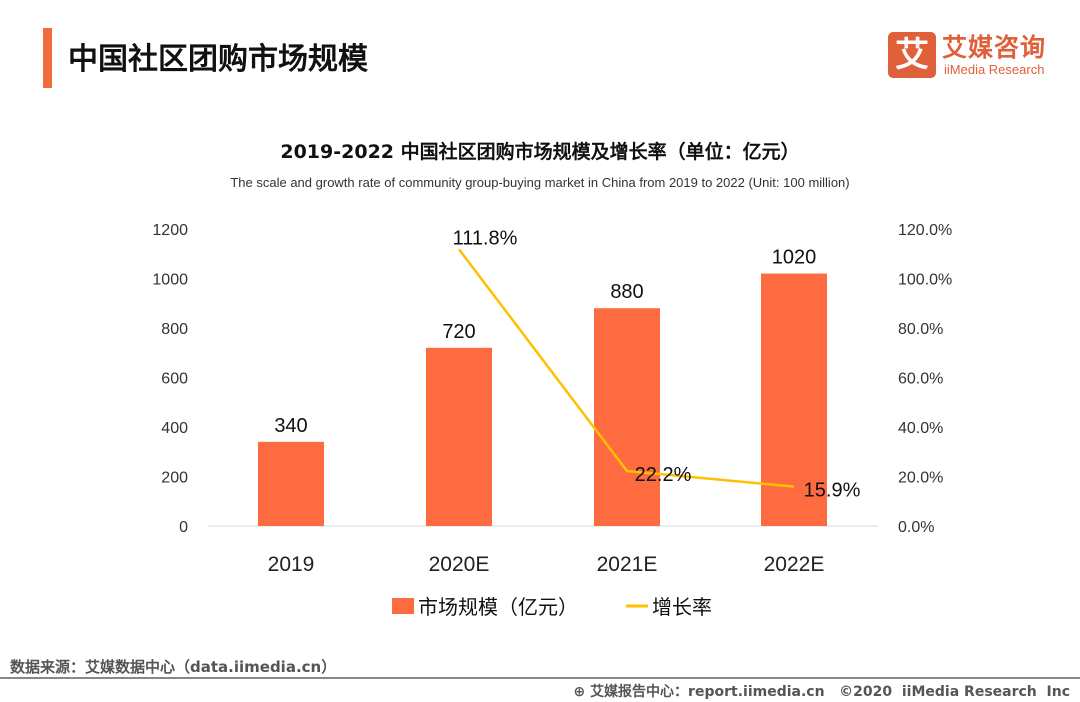 The width and height of the screenshot is (1080, 702). Describe the element at coordinates (579, 692) in the screenshot. I see `globe-icon: ⊕` at that location.